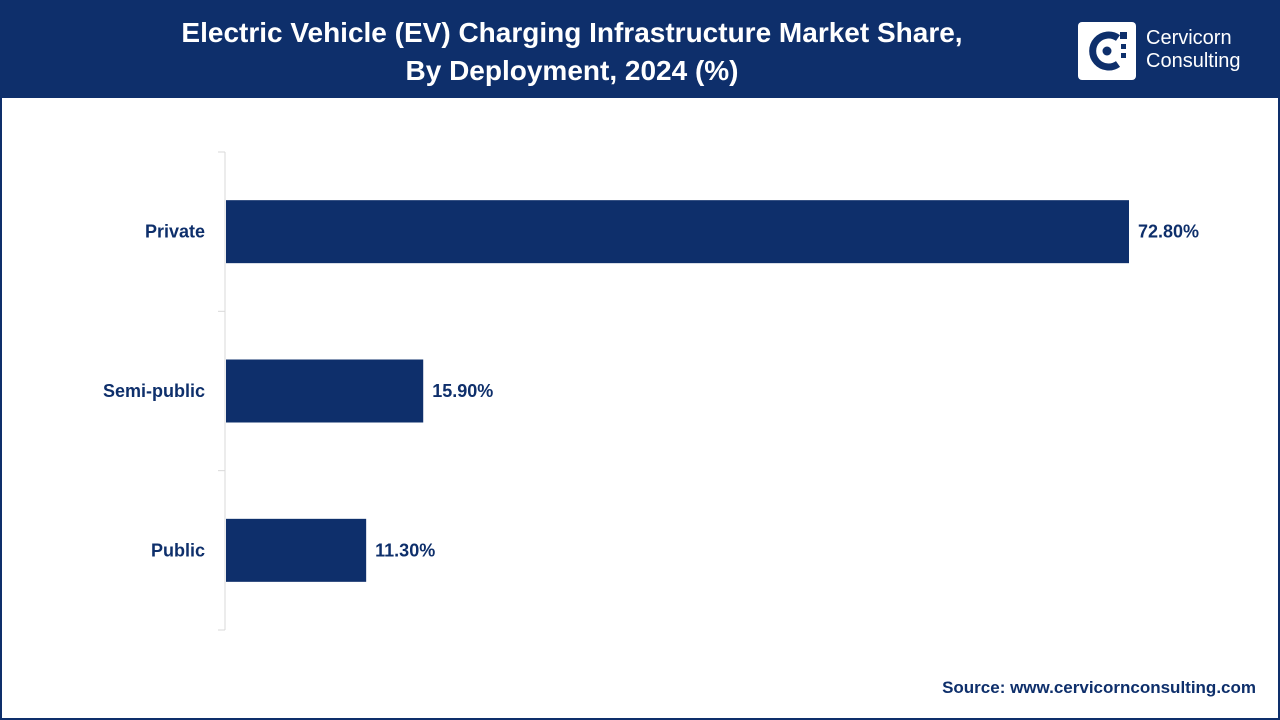  I want to click on brand-logo: Cervicorn Consulting, so click(1173, 51).